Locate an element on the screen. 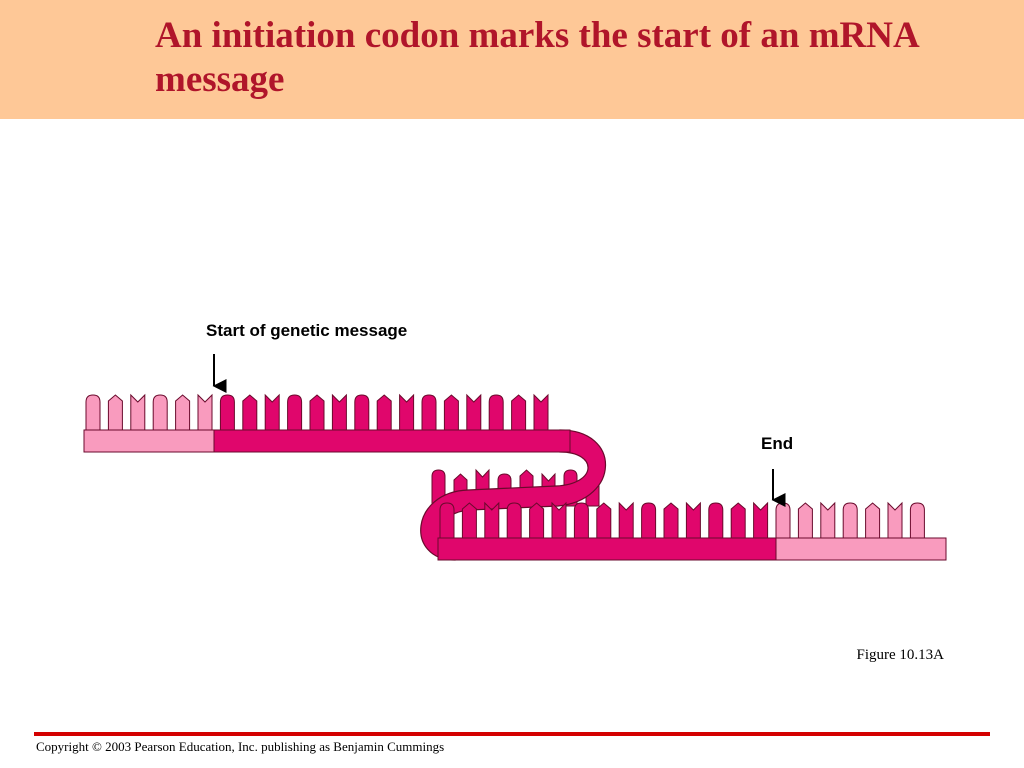 Image resolution: width=1024 pixels, height=768 pixels. mrna-lower-strand is located at coordinates (692, 531).